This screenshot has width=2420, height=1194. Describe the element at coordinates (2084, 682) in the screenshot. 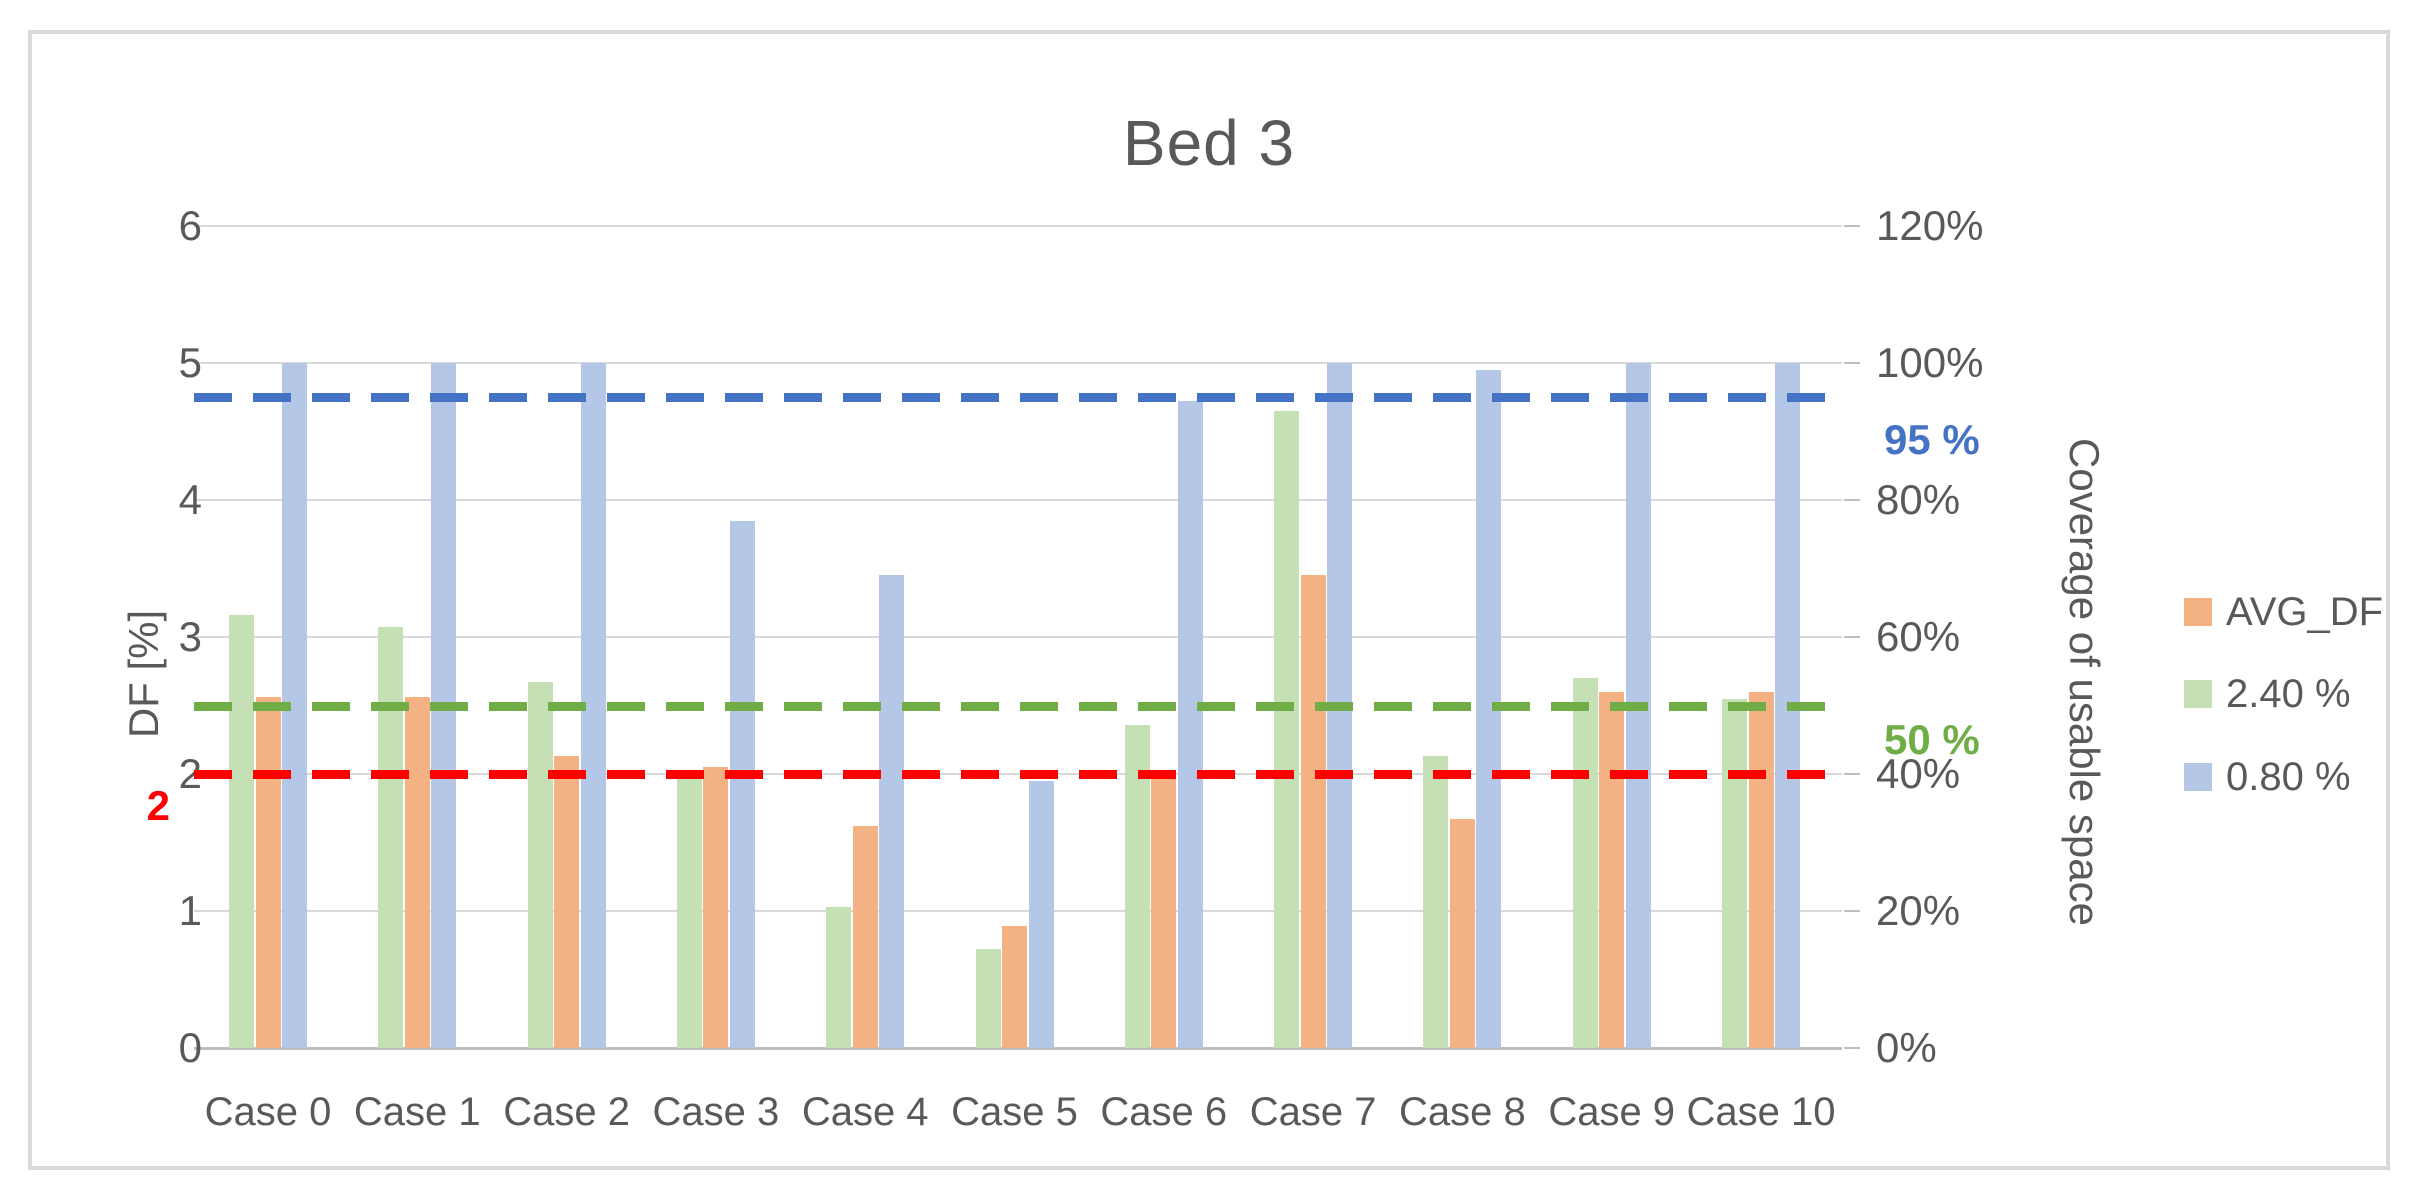

I see `right-axis-title: Coverage of usable space` at that location.